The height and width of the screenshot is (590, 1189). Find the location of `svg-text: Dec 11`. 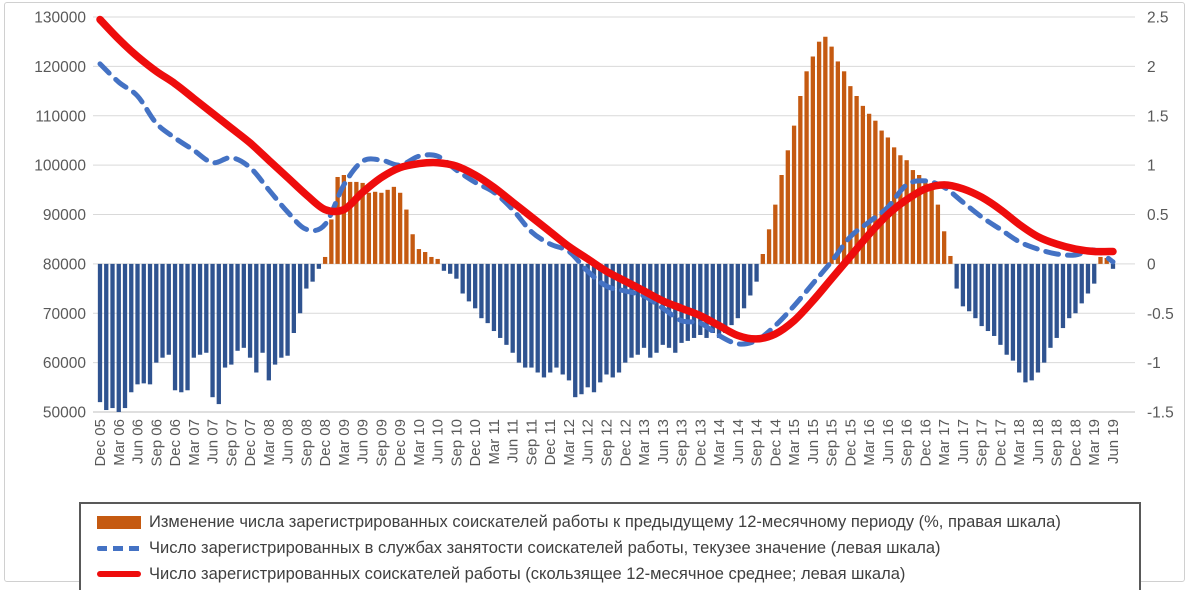

svg-text: Dec 11 is located at coordinates (550, 442).